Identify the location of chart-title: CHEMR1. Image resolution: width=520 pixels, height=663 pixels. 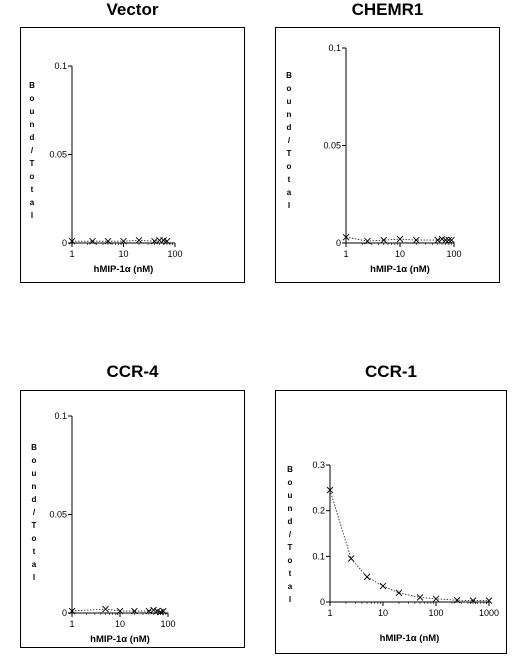
(387, 9).